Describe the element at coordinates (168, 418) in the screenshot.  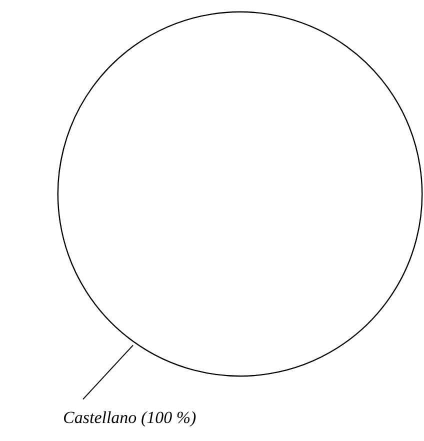
I see `data-label: (100 %)` at that location.